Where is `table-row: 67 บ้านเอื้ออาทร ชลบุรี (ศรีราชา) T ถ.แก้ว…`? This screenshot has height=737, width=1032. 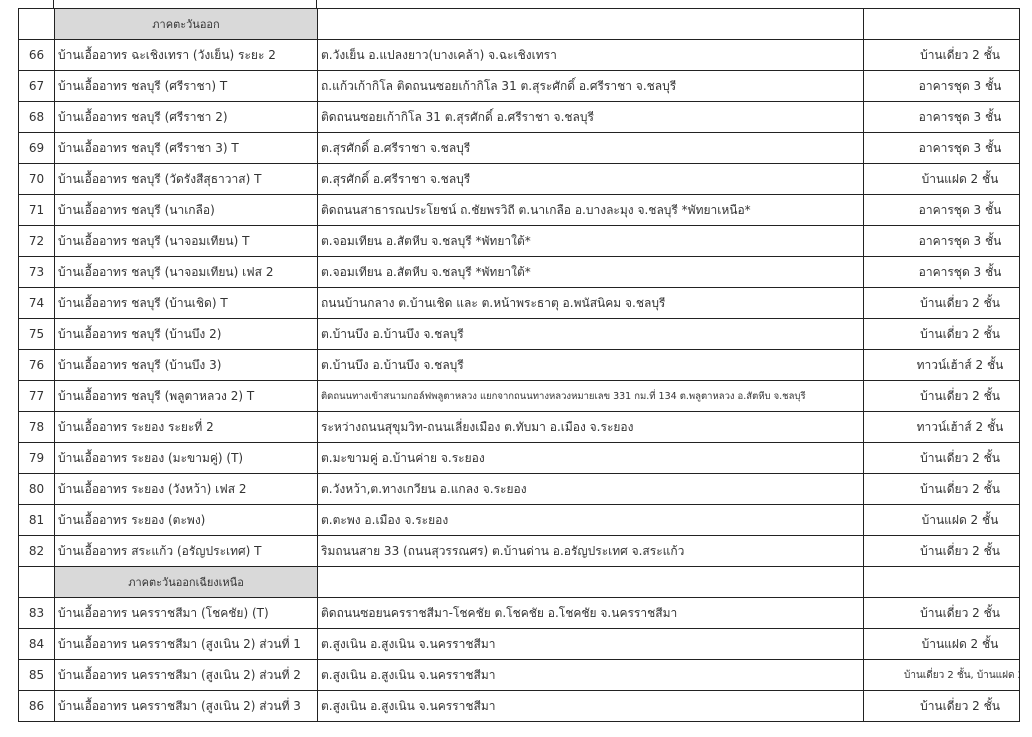 table-row: 67 บ้านเอื้ออาทร ชลบุรี (ศรีราชา) T ถ.แก้ว… is located at coordinates (519, 86).